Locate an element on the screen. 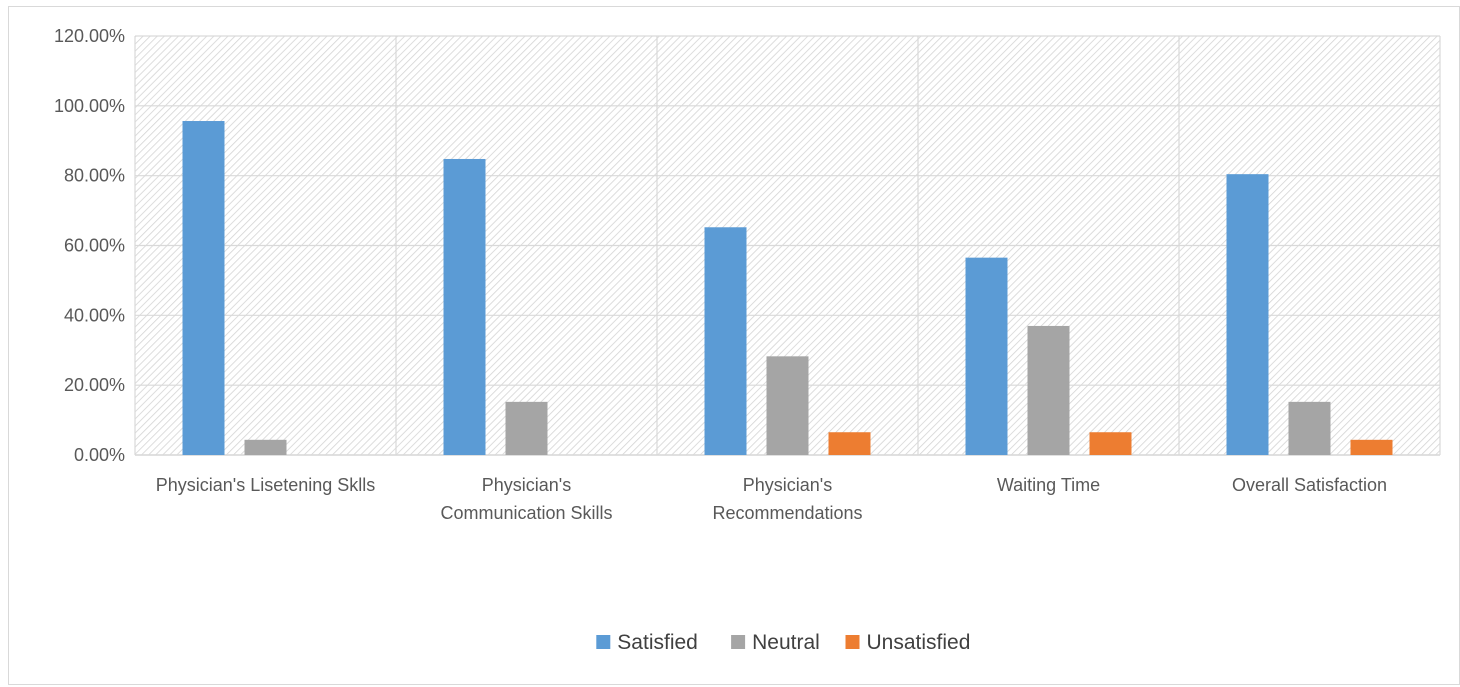 This screenshot has height=687, width=1460. y-tick-label: 40.00% is located at coordinates (94, 315).